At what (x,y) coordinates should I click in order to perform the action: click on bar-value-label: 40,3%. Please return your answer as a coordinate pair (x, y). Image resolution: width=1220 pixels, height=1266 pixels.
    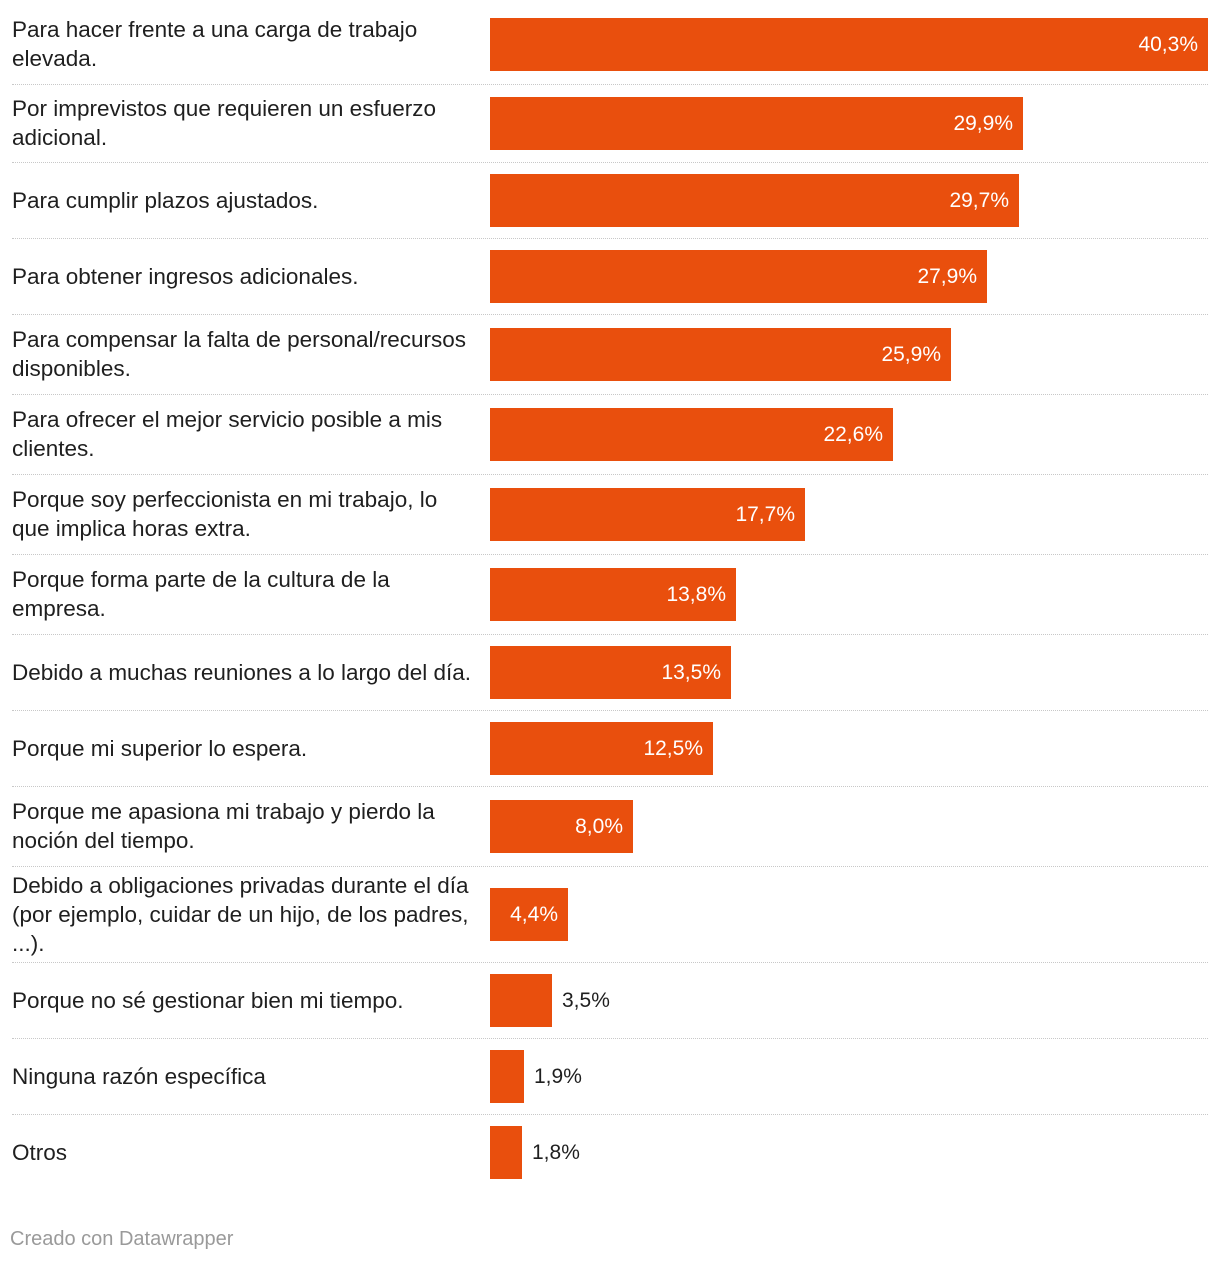
    Looking at the image, I should click on (1168, 44).